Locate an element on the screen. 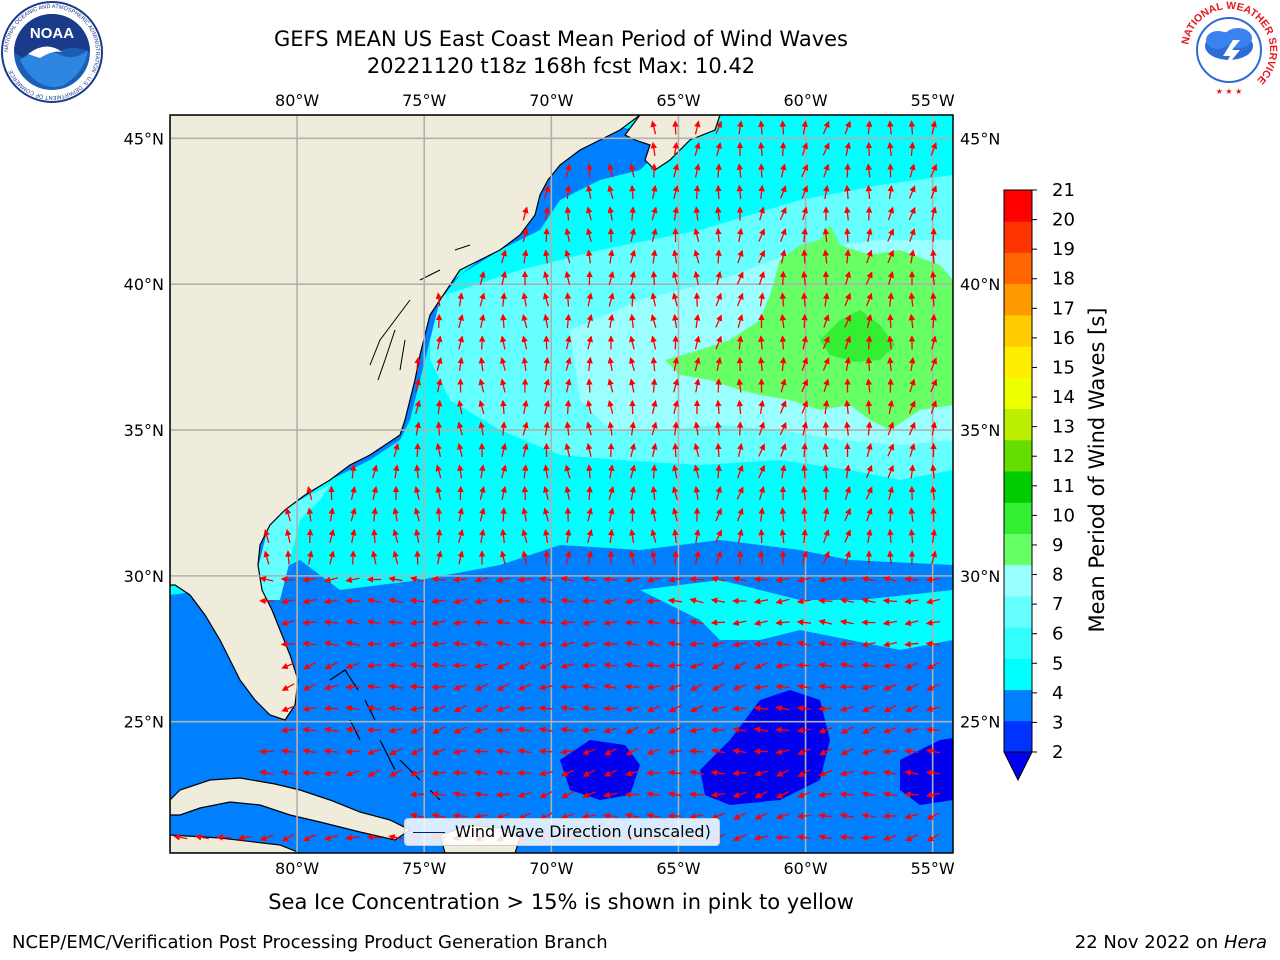 The image size is (1280, 960). lon-tick-label-bottom: 70°W is located at coordinates (551, 868).